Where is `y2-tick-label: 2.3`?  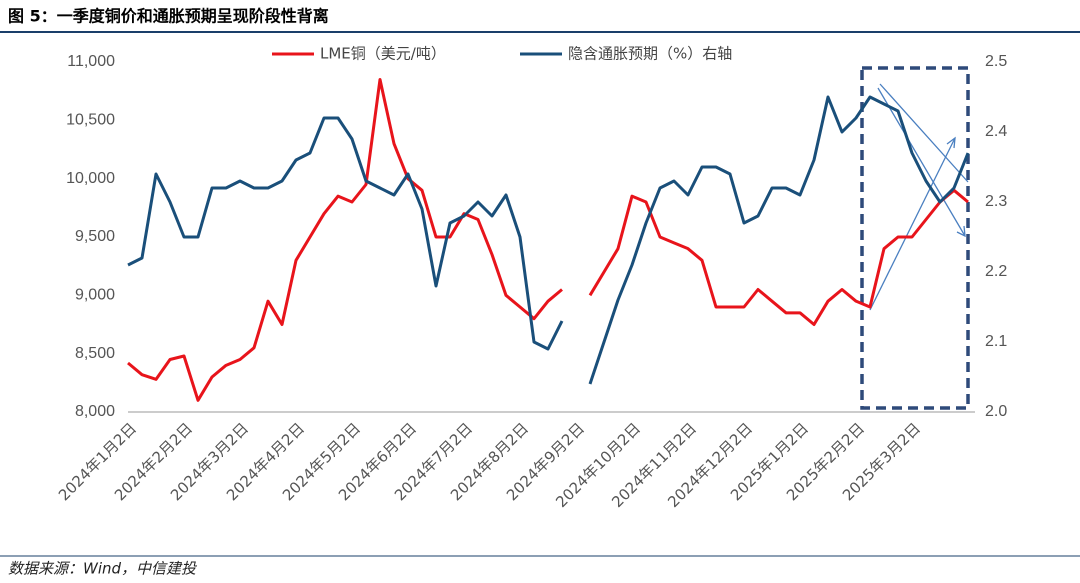 y2-tick-label: 2.3 is located at coordinates (996, 201).